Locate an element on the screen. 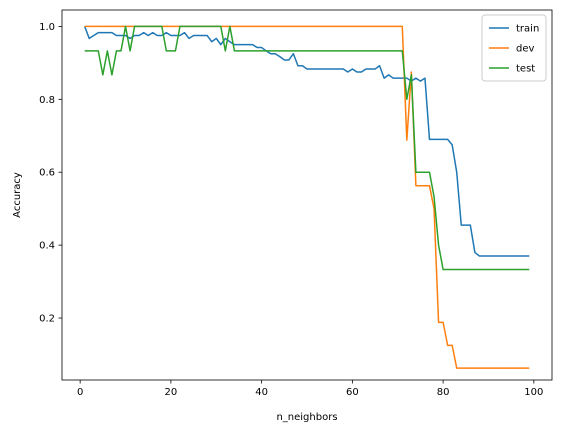 This screenshot has width=567, height=433. y-tick-label: 0.6 is located at coordinates (47, 173).